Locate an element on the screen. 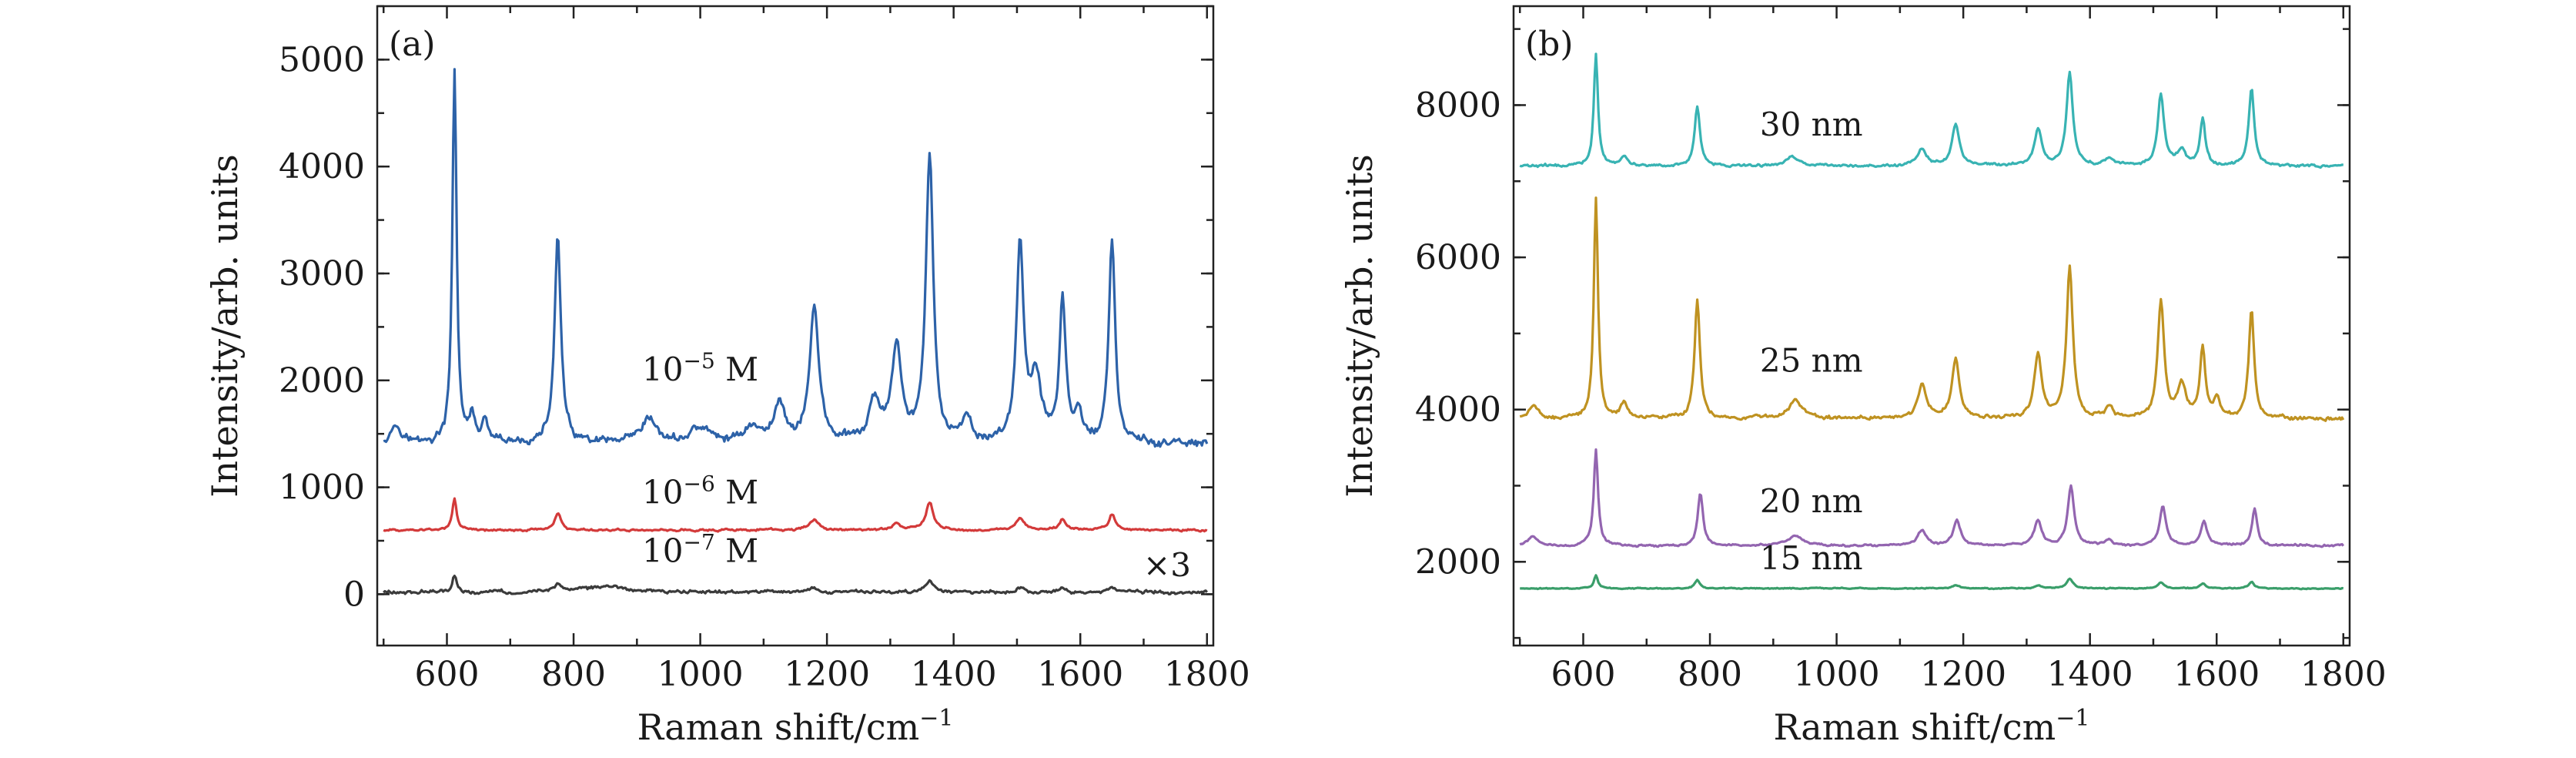 This screenshot has width=2576, height=758. panel-b-series-labels: 30 nm 25 nm 20 nm 15 nm is located at coordinates (1812, 342).